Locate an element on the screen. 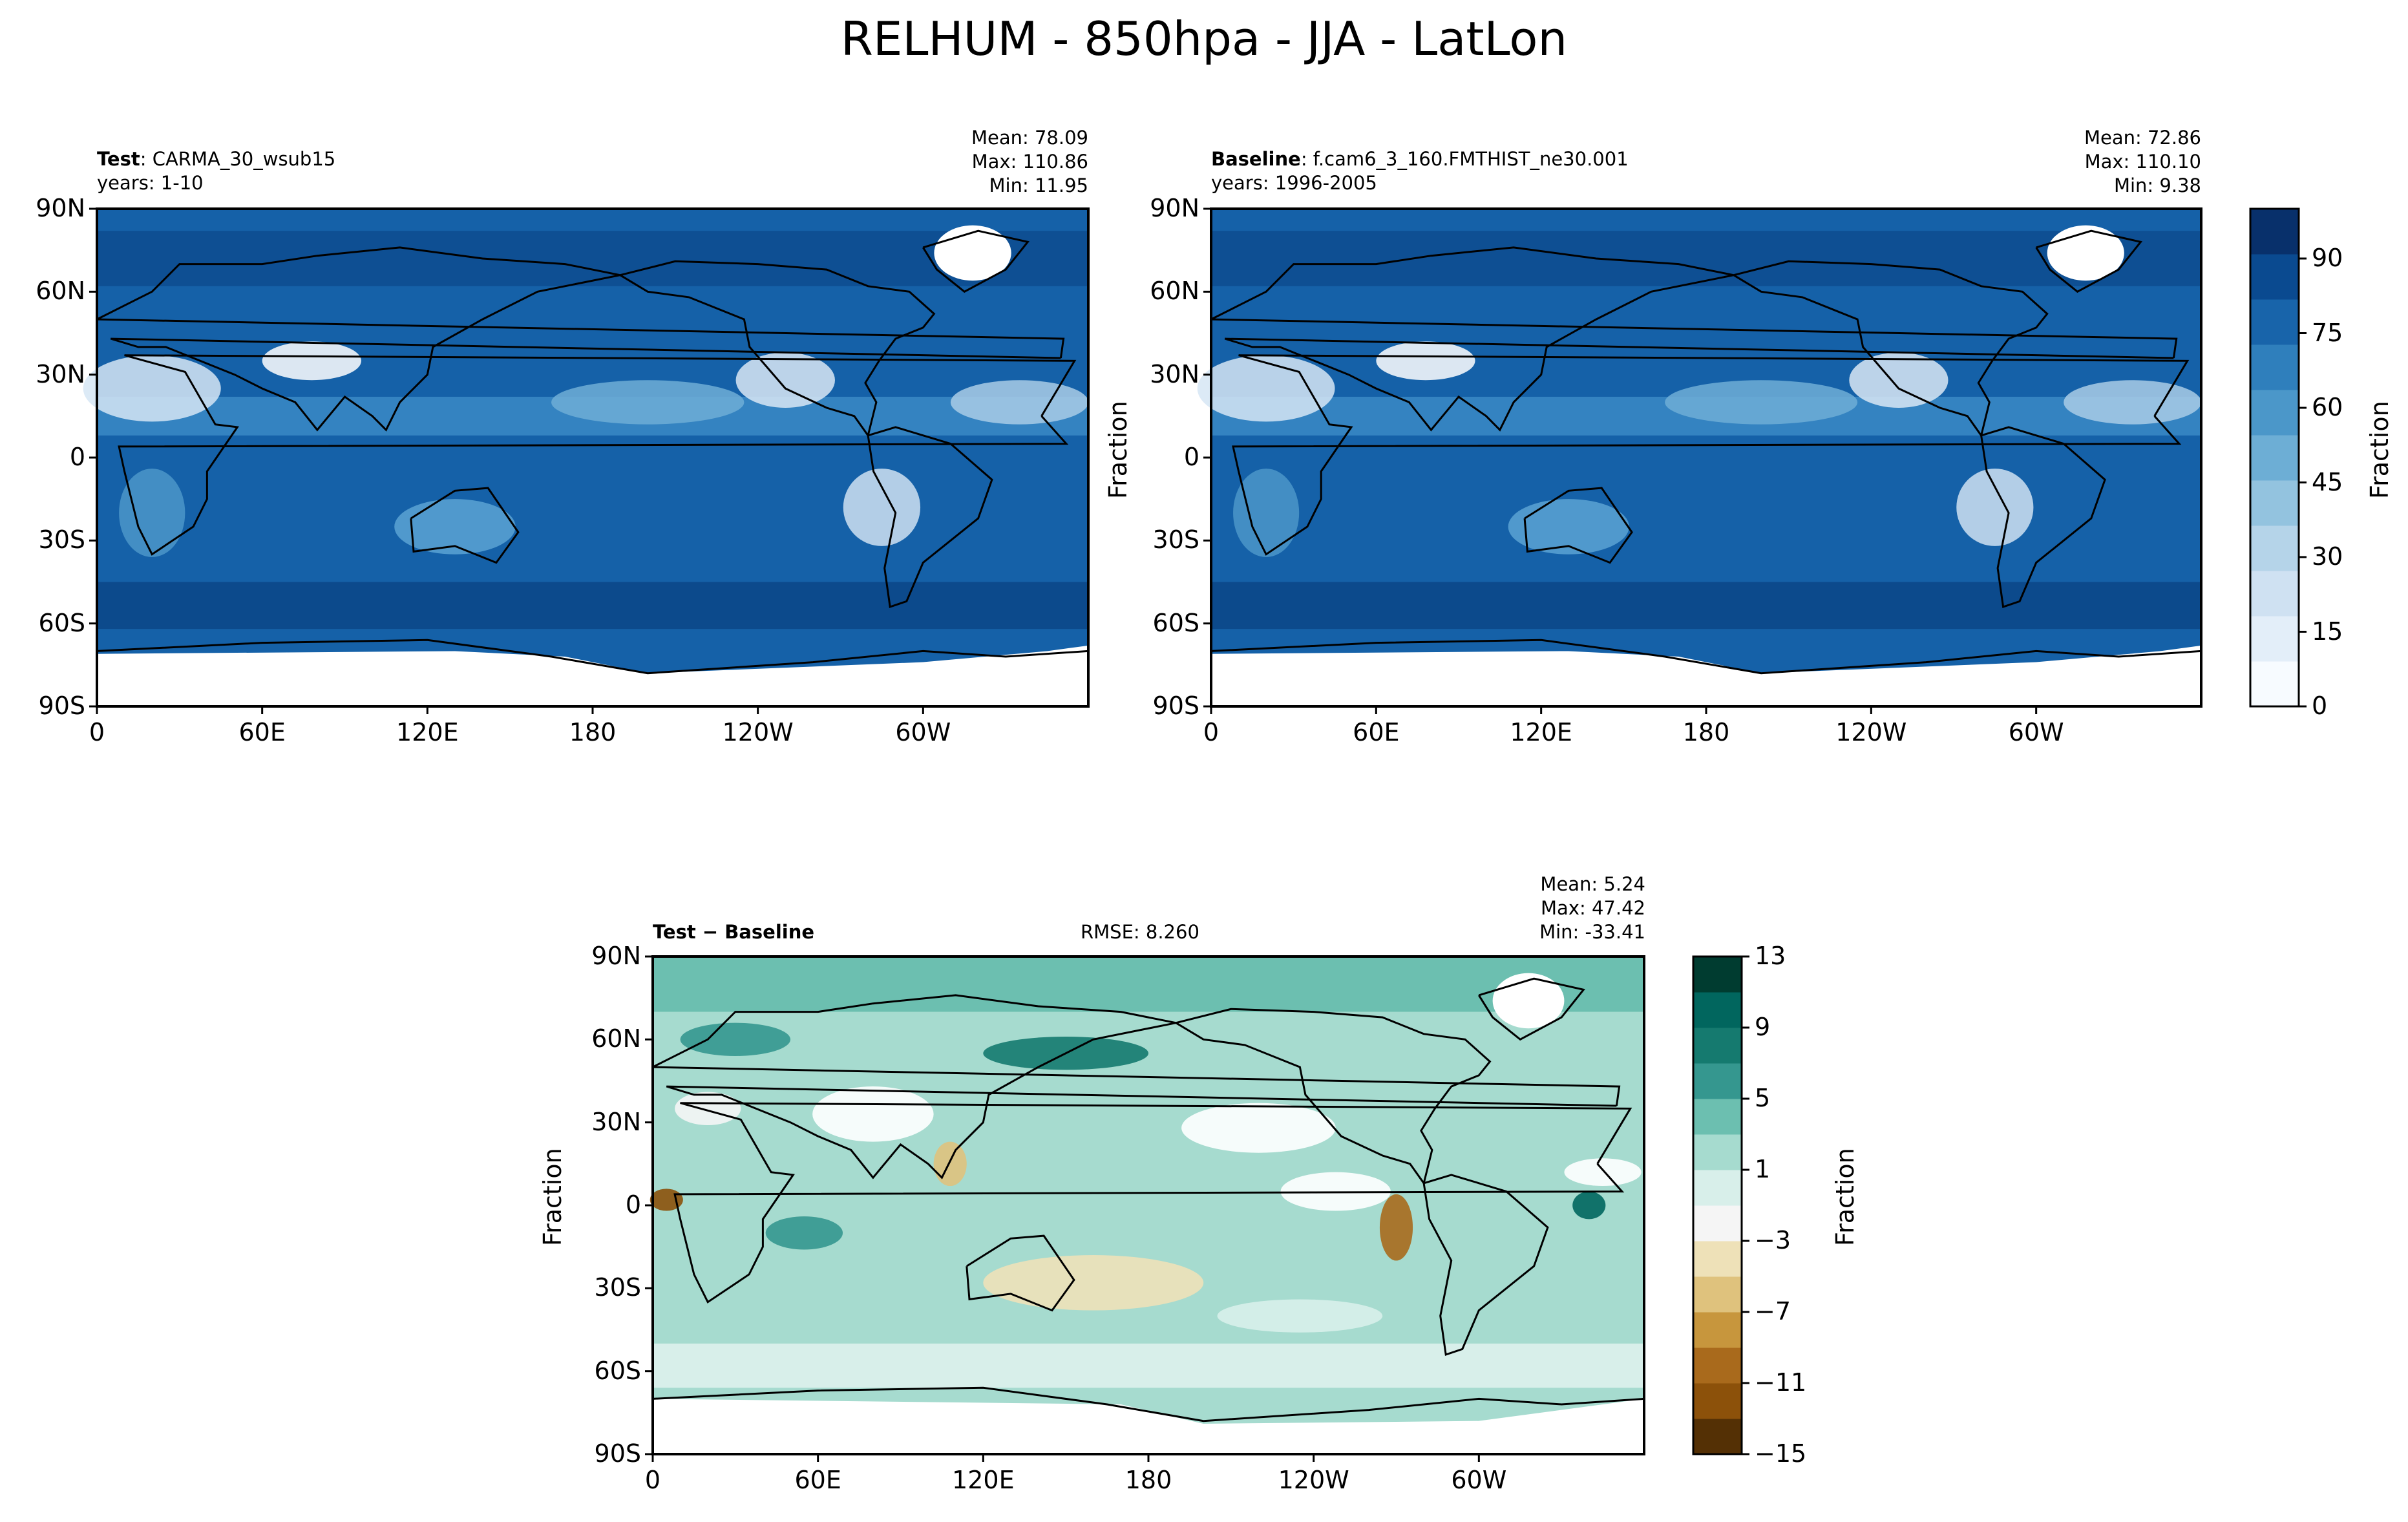  diff-colorbar is located at coordinates (1720, 1205).